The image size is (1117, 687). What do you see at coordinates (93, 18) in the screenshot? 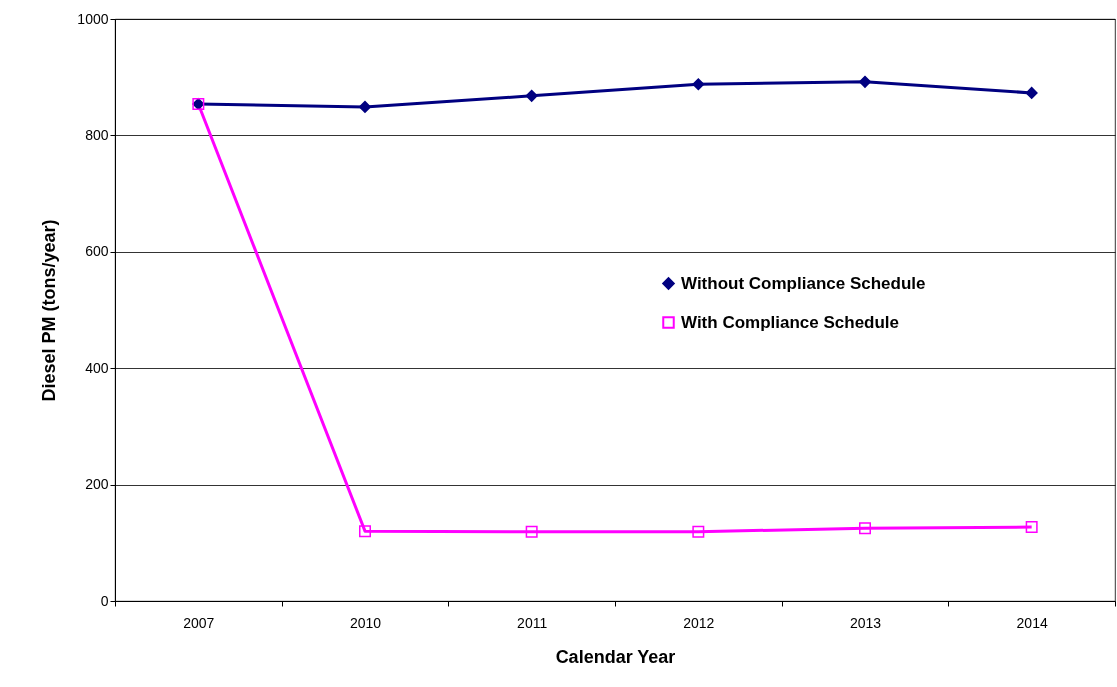
I see `y-tick-label: 1000` at bounding box center [93, 18].